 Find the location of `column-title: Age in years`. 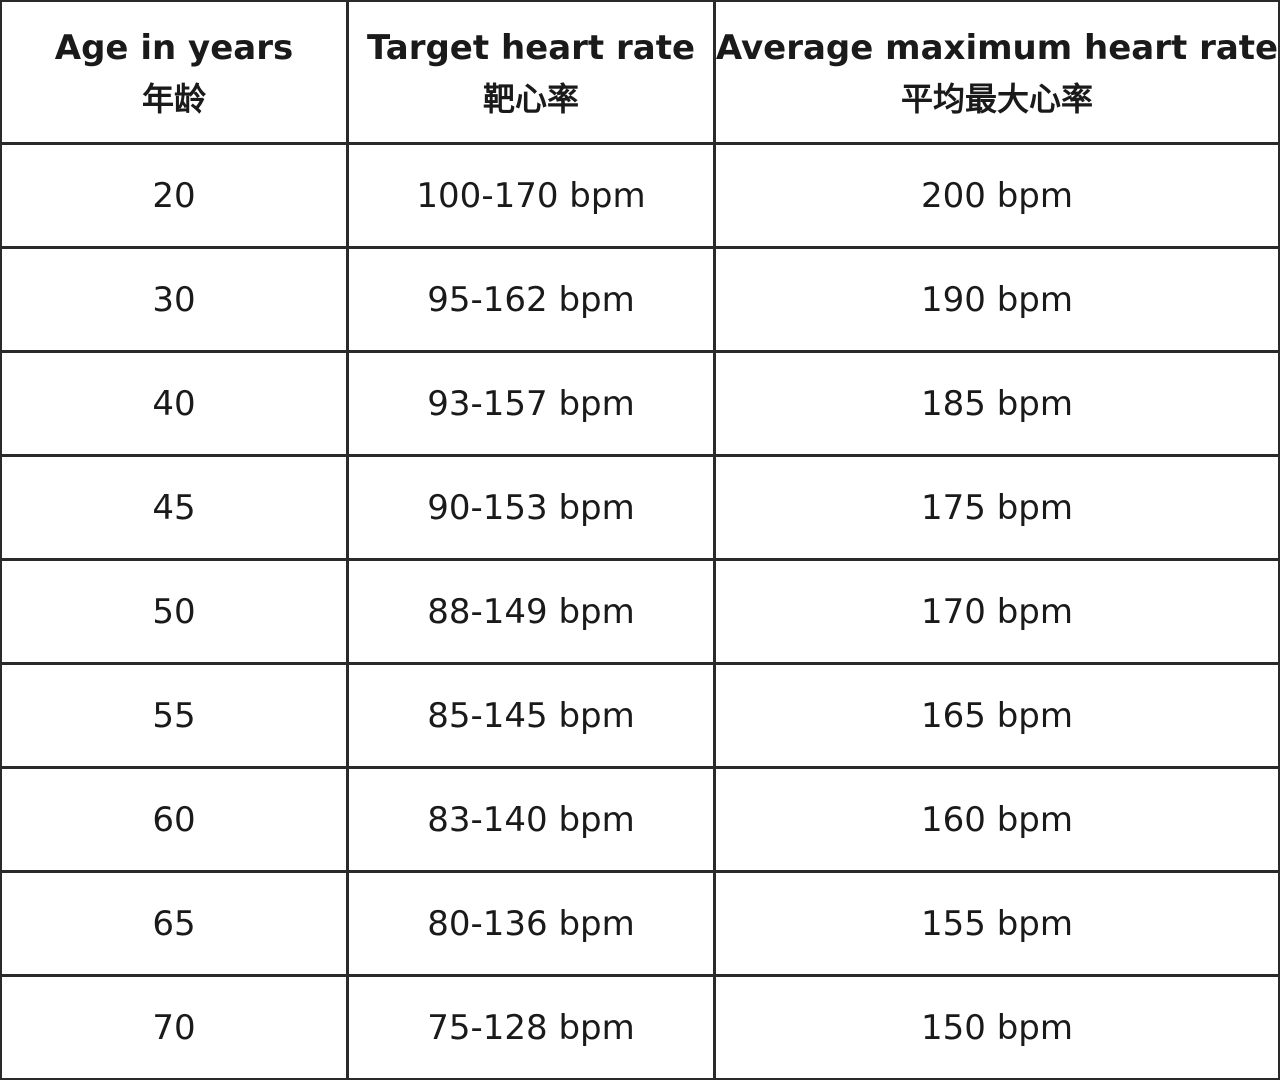

column-title: Age in years is located at coordinates (174, 48).